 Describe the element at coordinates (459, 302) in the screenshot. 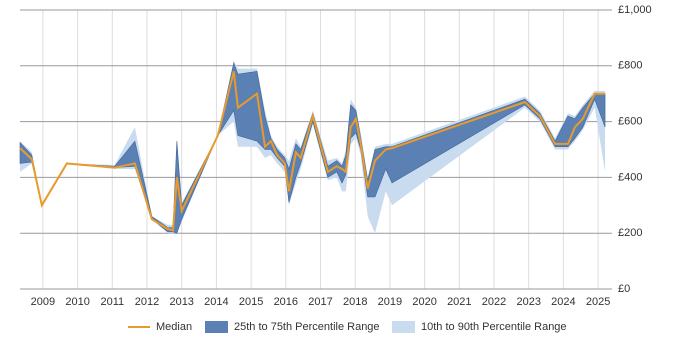

I see `x-tick-label: 2021` at that location.